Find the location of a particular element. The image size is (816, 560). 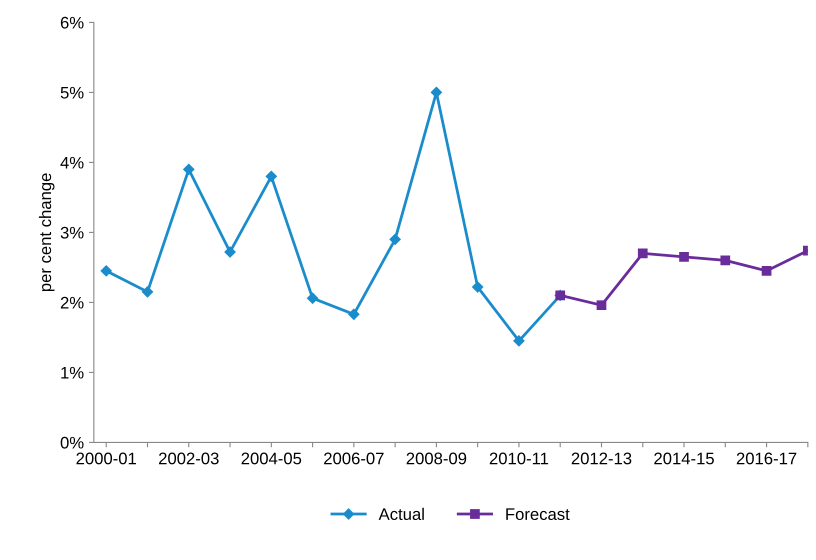

x-tick-label: 2004-05 is located at coordinates (272, 458).